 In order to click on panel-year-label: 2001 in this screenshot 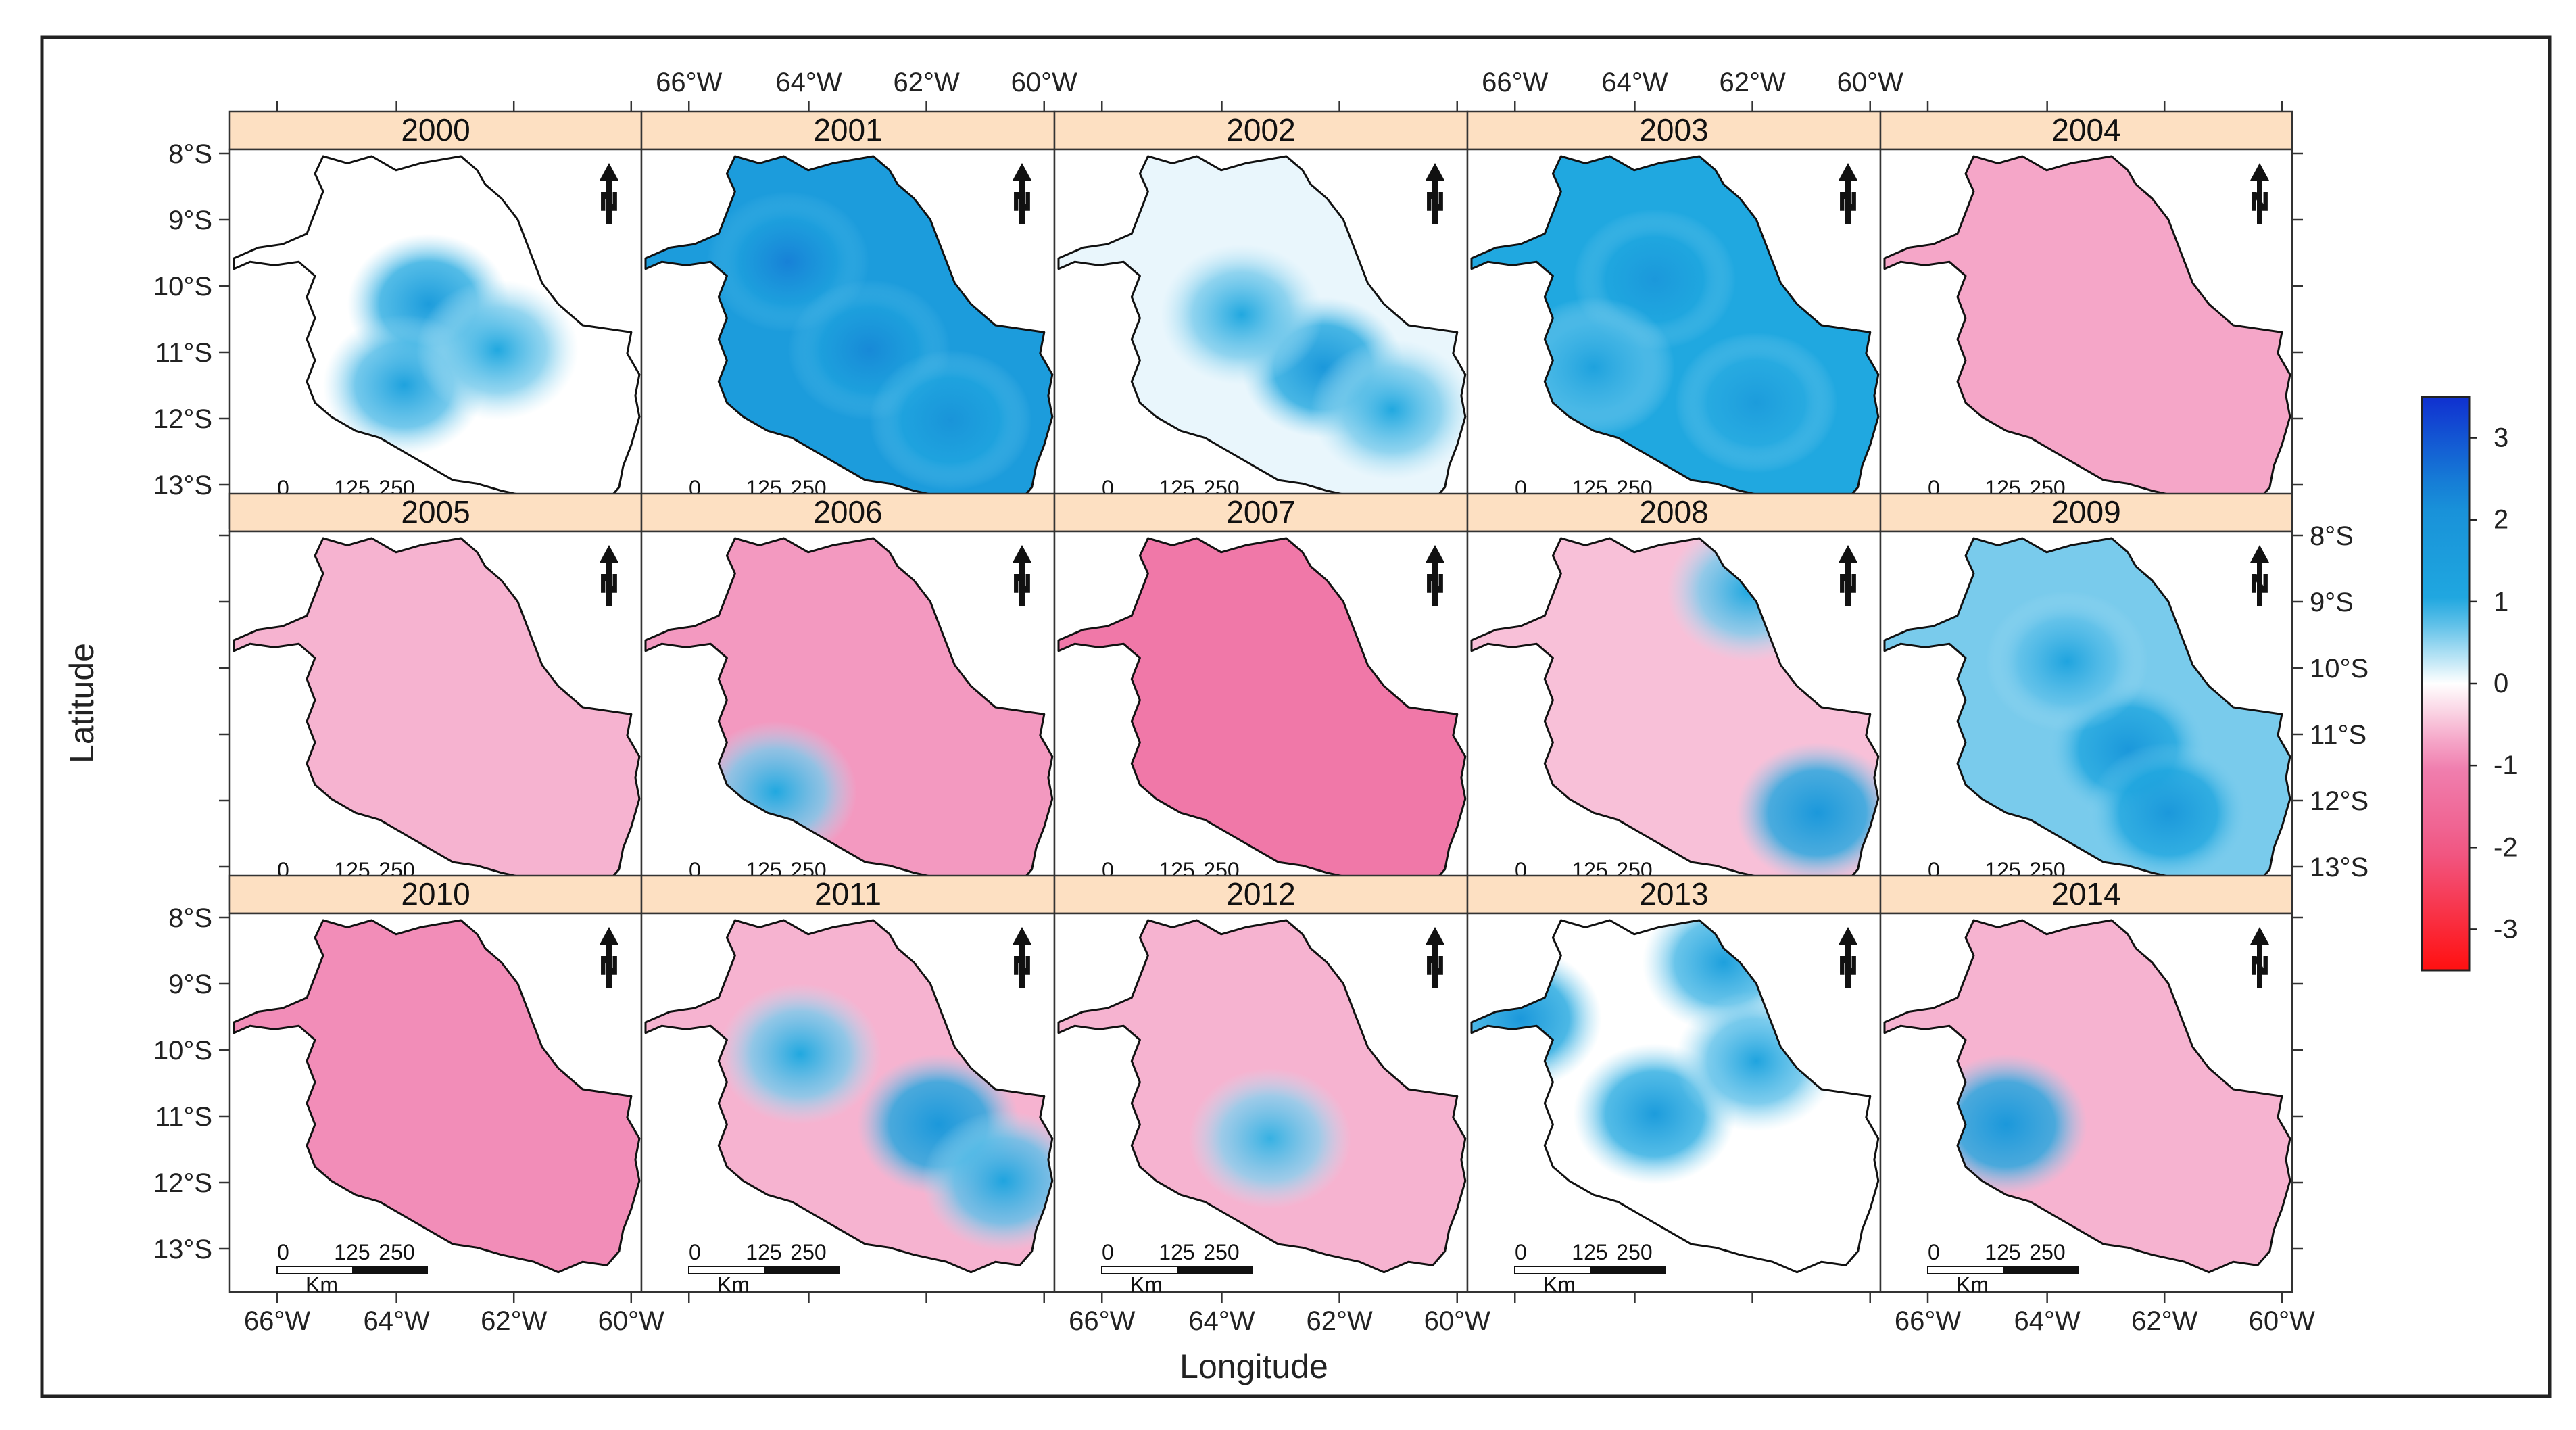, I will do `click(847, 129)`.